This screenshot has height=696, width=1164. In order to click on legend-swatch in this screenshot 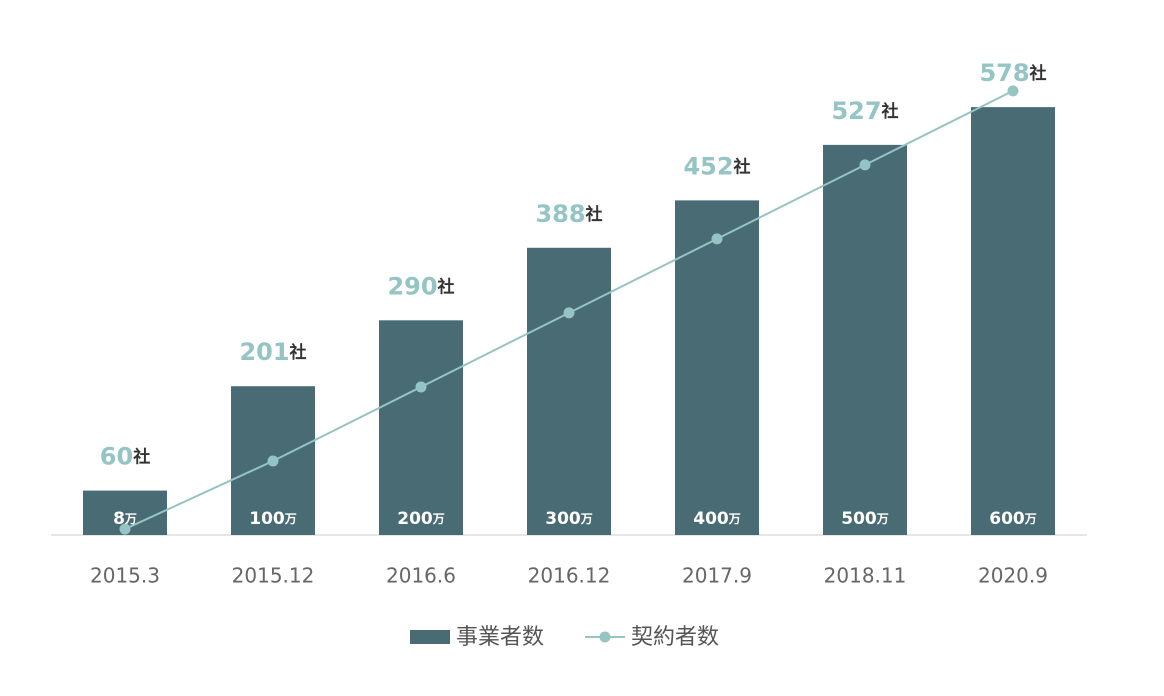, I will do `click(430, 637)`.